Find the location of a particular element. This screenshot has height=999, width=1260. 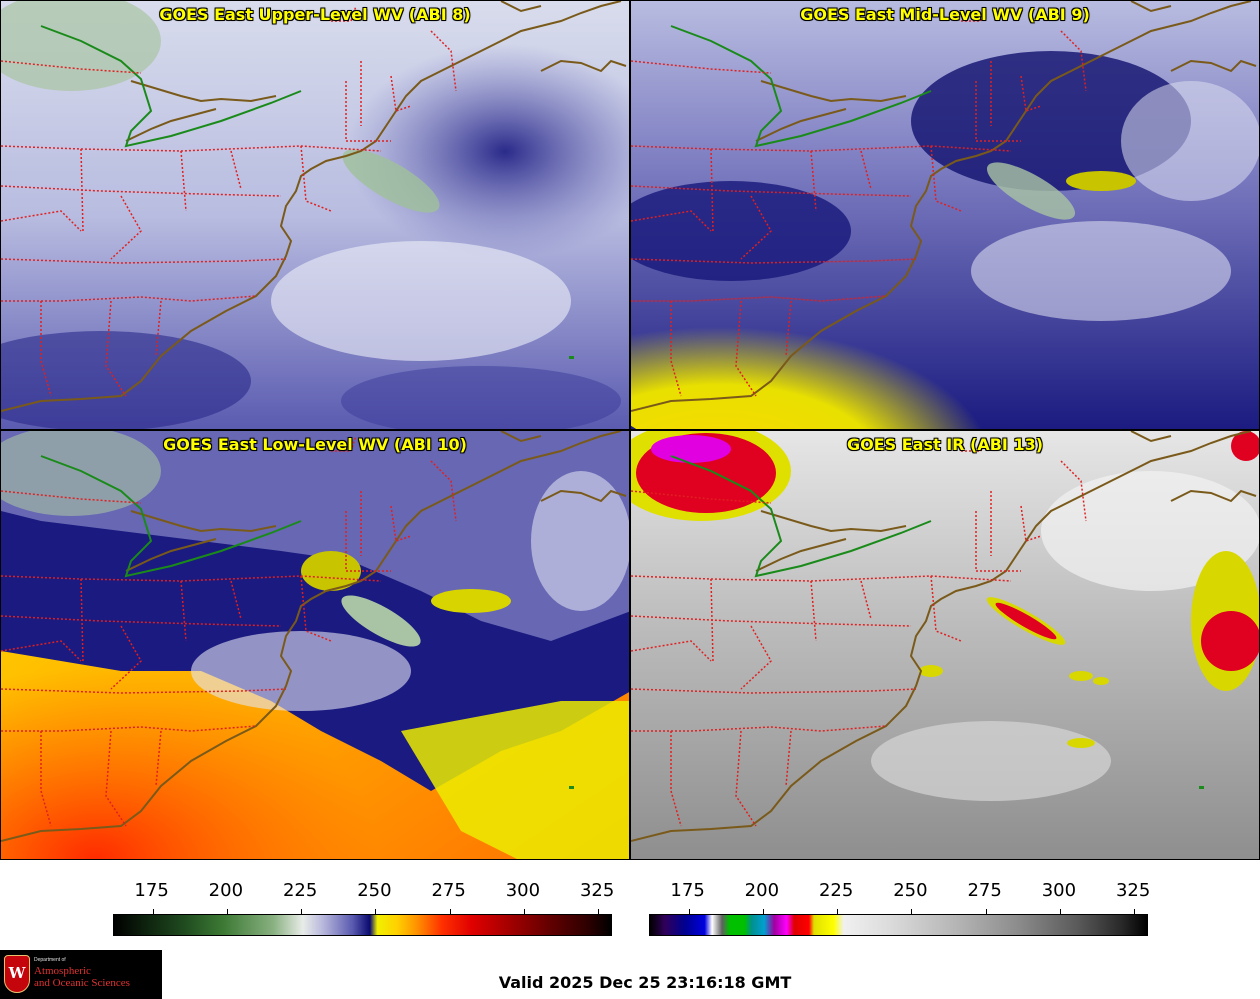

wv-colorbar-ticklabels: 175 200 225 250 275 300 325 is located at coordinates (364, 892).